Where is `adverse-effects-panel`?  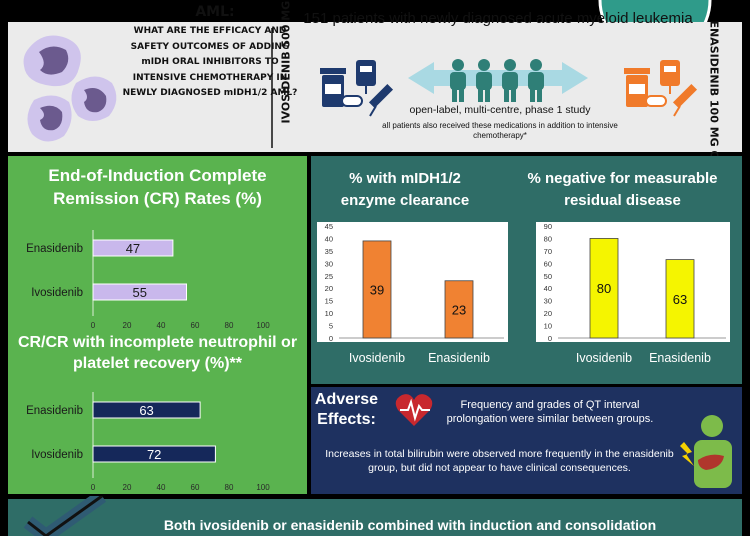 adverse-effects-panel is located at coordinates (526, 440).